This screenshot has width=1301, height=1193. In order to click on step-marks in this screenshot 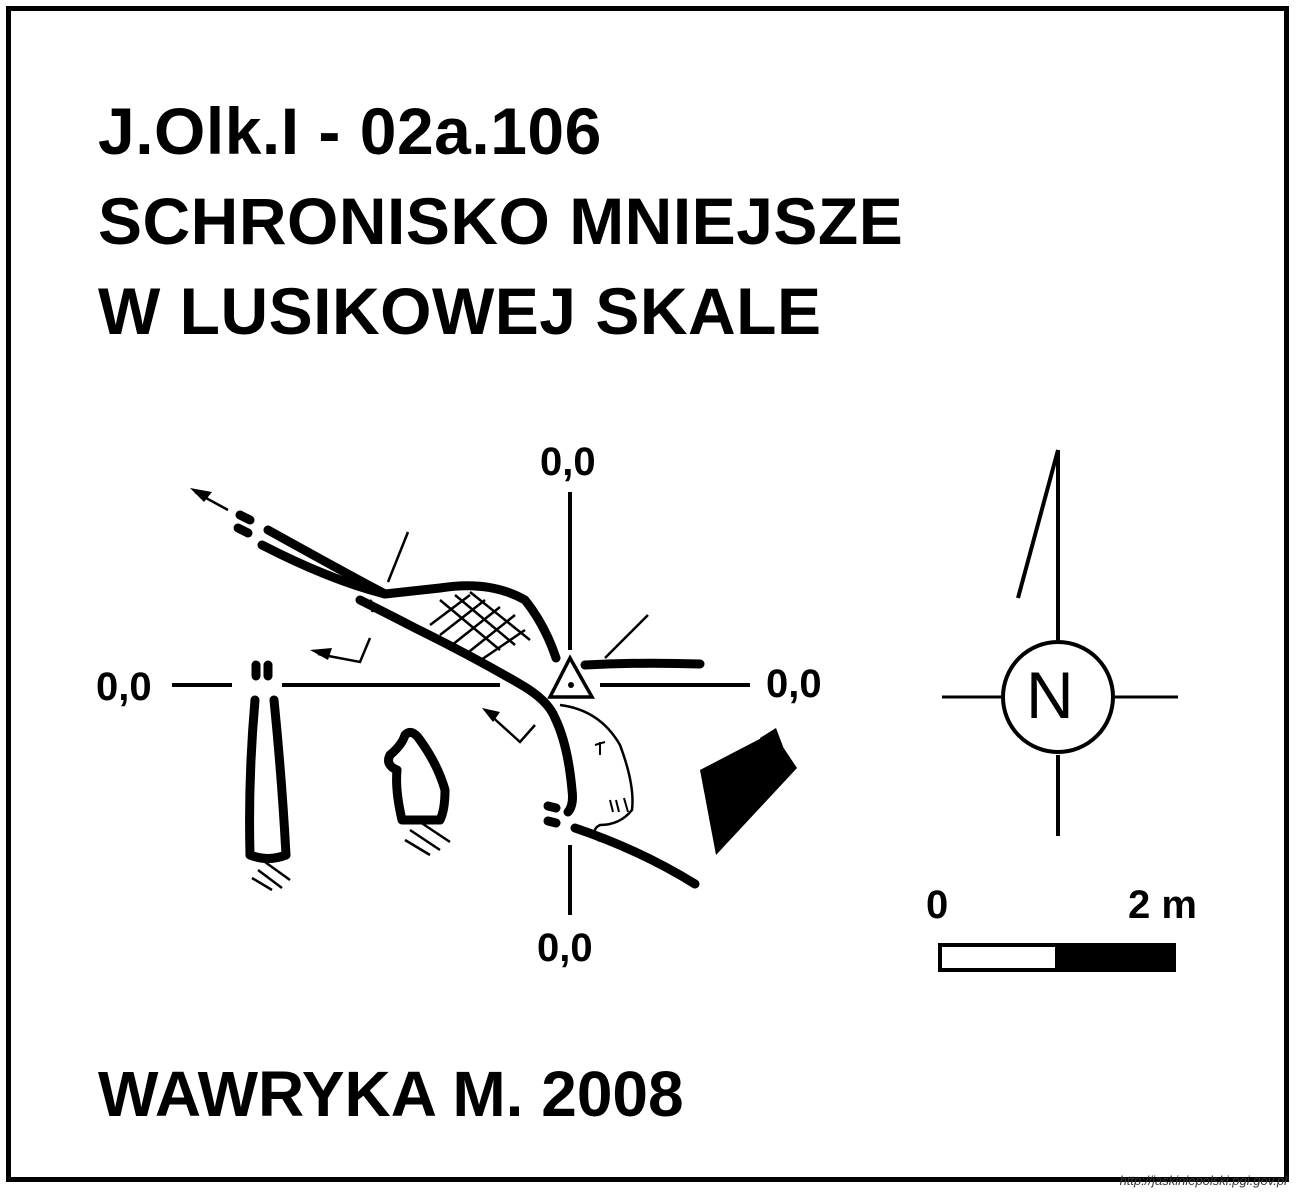, I will do `click(611, 777)`.